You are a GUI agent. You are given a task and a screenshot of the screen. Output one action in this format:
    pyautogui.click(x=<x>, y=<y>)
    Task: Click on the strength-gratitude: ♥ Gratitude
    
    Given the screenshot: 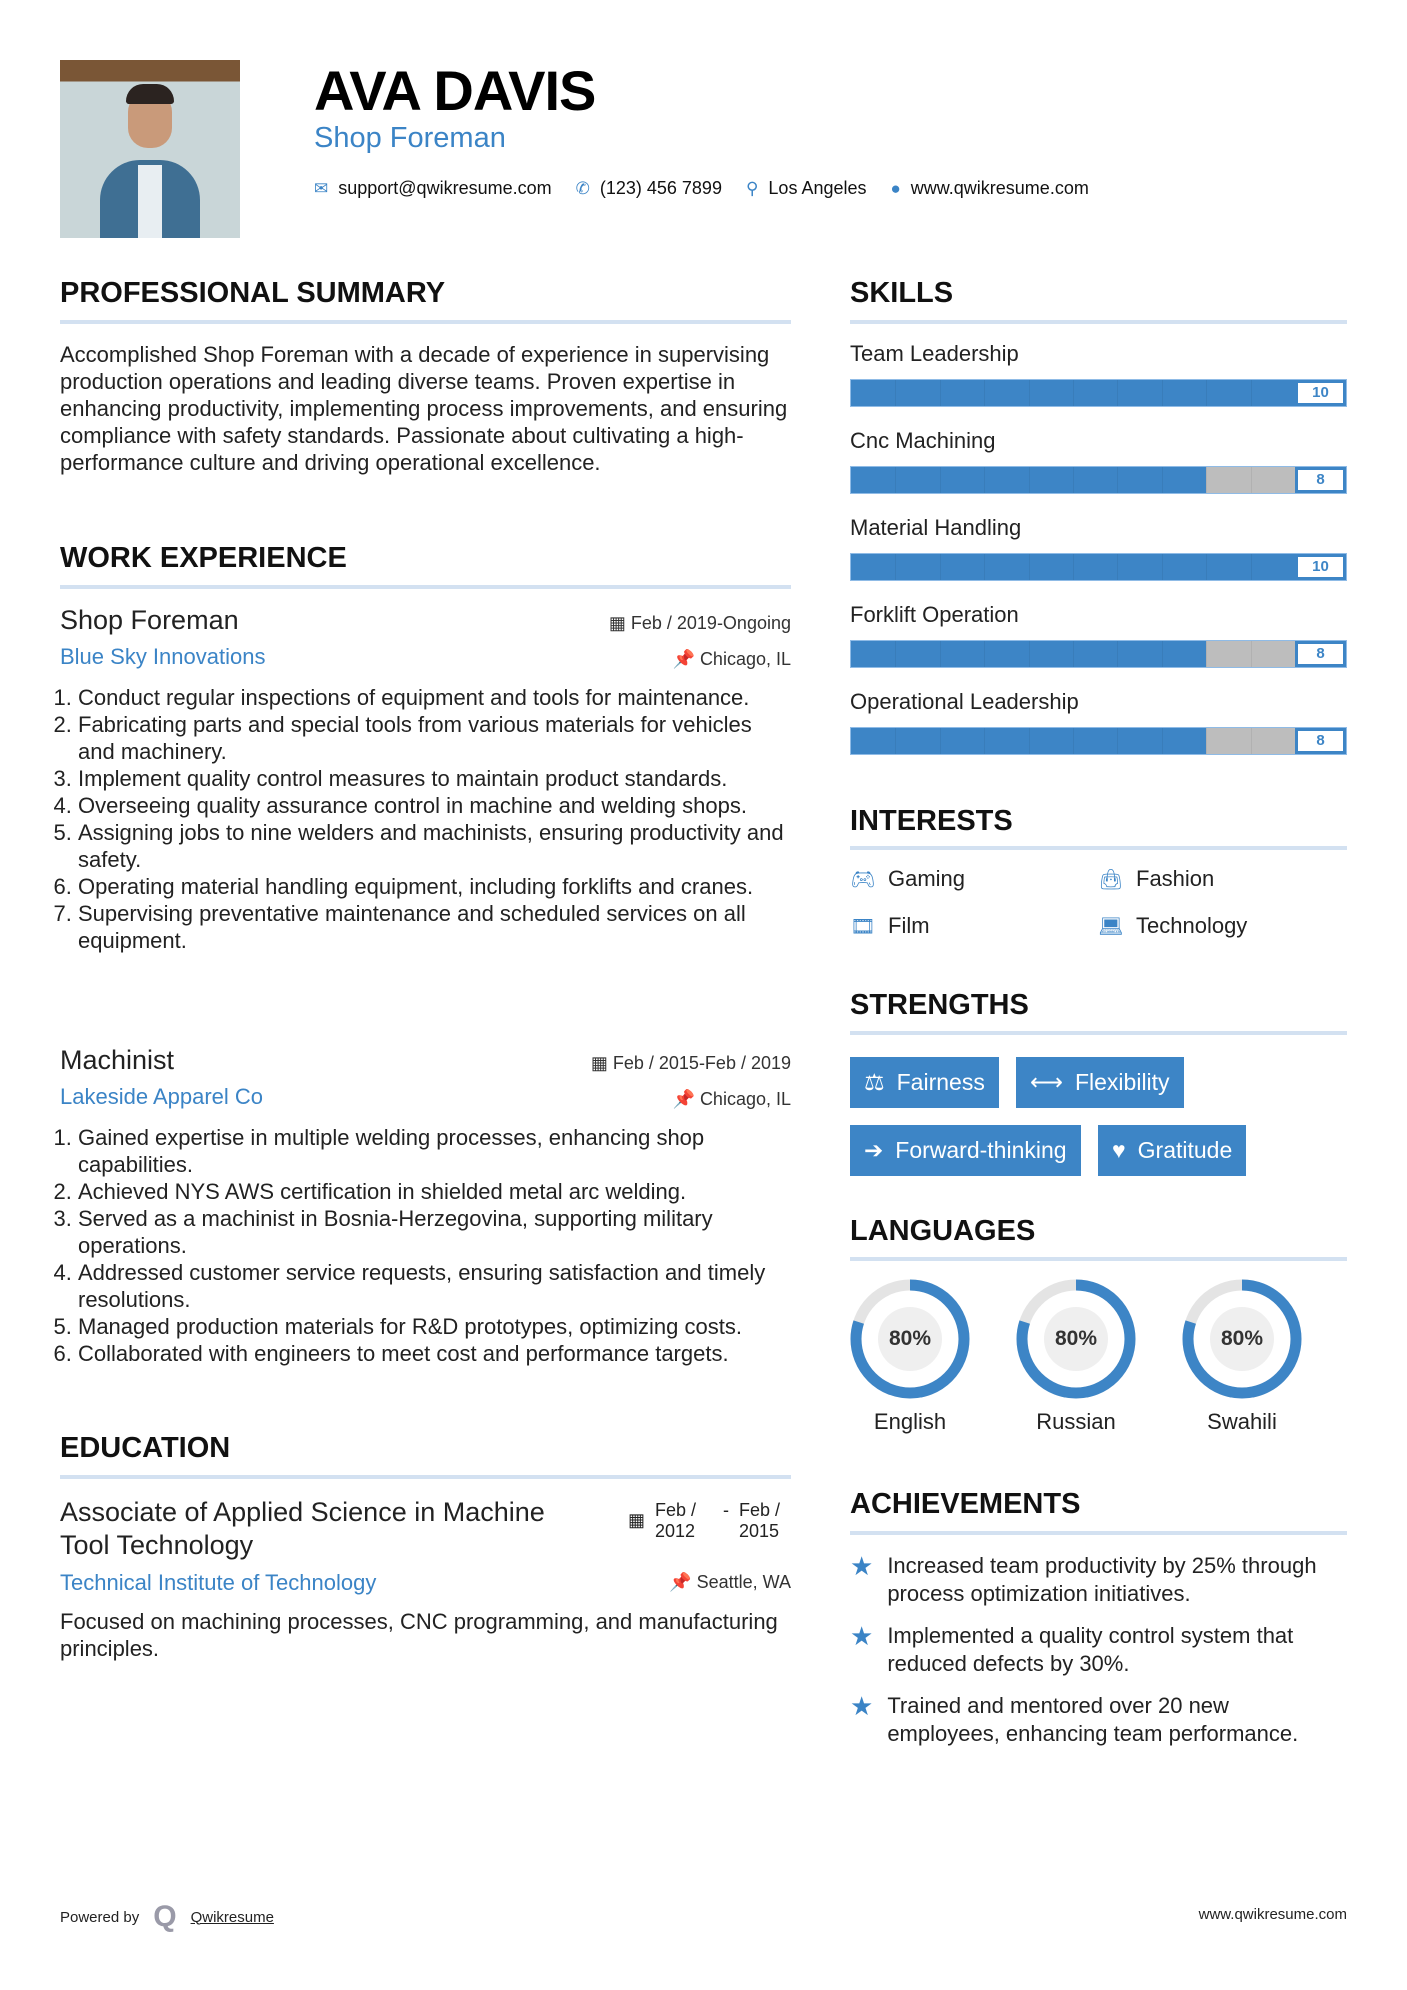 What is the action you would take?
    pyautogui.click(x=1172, y=1150)
    